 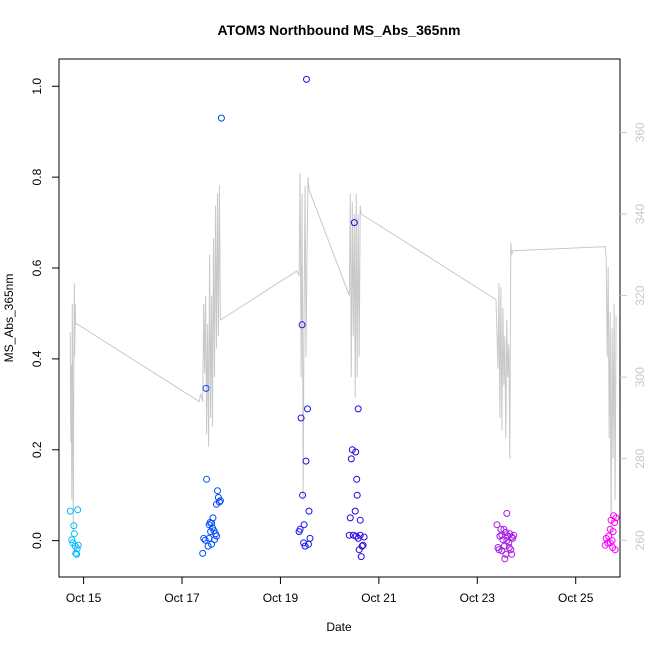 I want to click on y-tick-label: 0.6, so click(x=37, y=267).